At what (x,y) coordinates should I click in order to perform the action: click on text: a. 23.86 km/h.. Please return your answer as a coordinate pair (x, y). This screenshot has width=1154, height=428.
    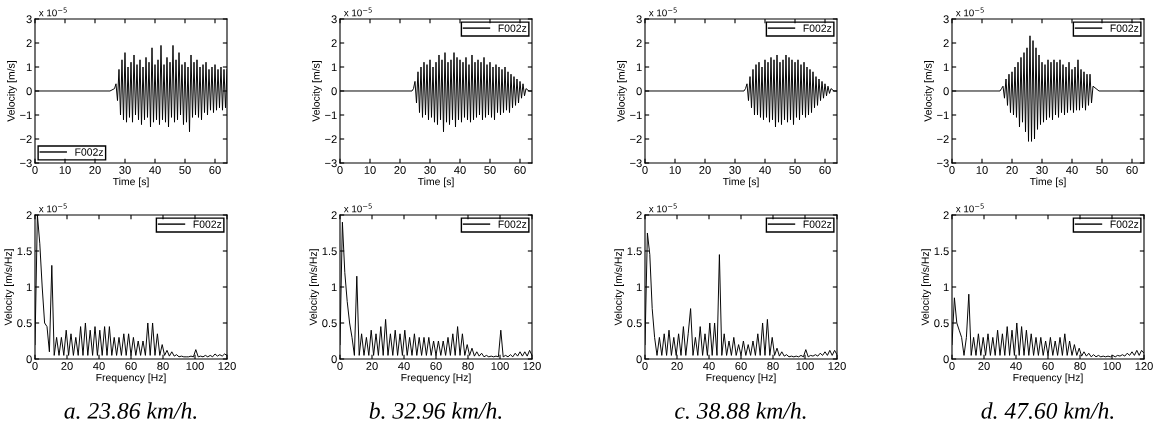
    Looking at the image, I should click on (130, 410).